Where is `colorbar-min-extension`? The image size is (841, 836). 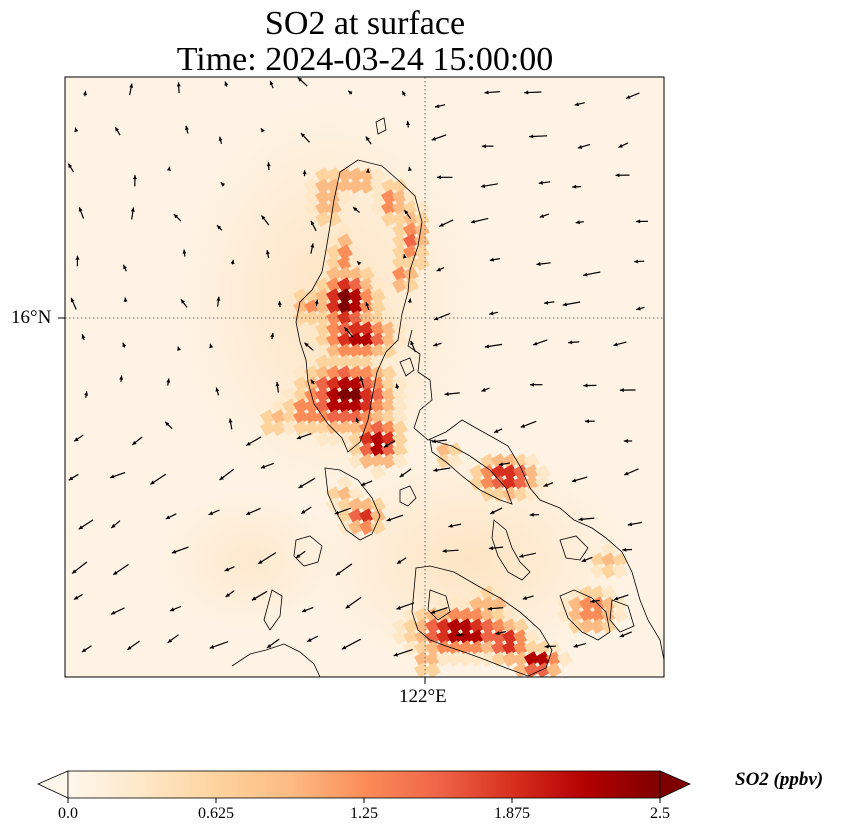
colorbar-min-extension is located at coordinates (53, 784).